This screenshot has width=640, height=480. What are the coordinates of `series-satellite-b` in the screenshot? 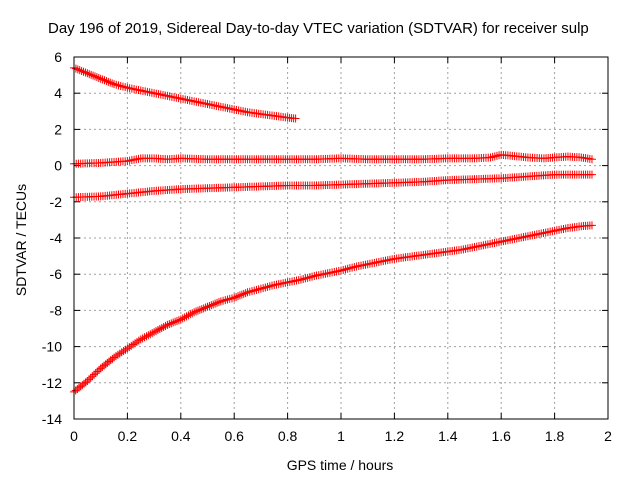 It's located at (333, 159).